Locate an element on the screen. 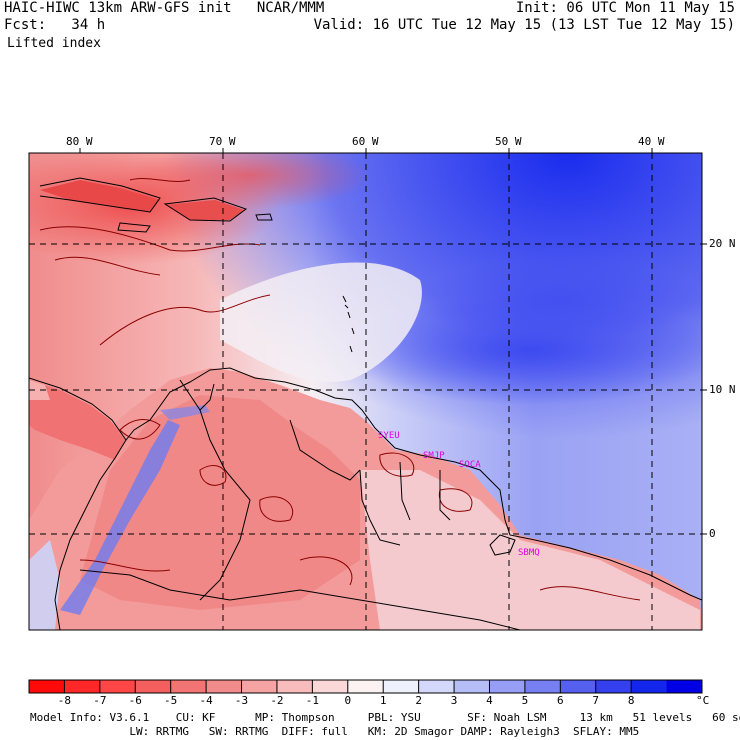 The image size is (740, 740). lon-label-40w: 40 W is located at coordinates (651, 141).